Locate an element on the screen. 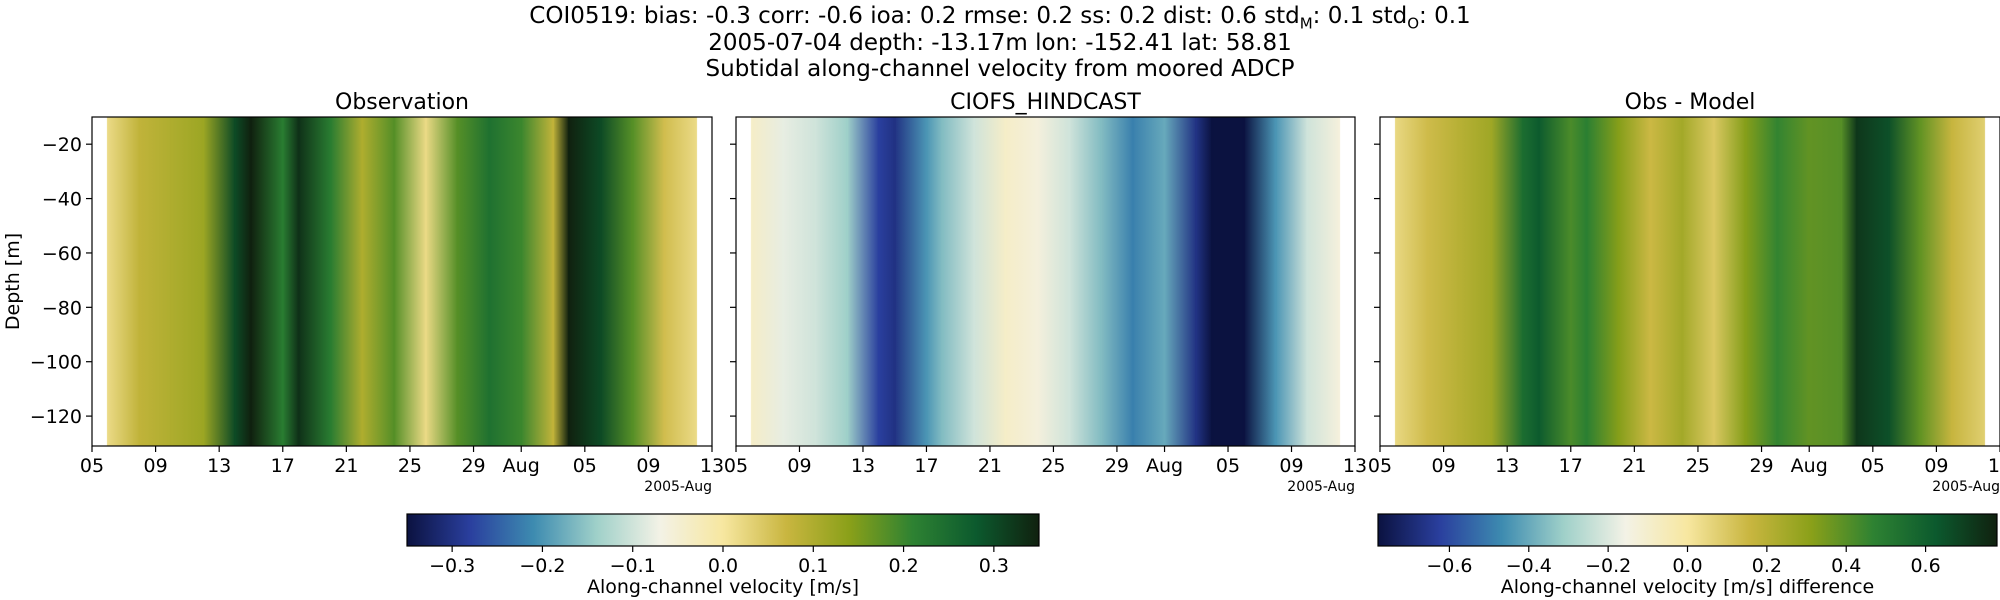 Image resolution: width=2000 pixels, height=600 pixels. colorbar-tick-label: −0.6 is located at coordinates (1449, 566).